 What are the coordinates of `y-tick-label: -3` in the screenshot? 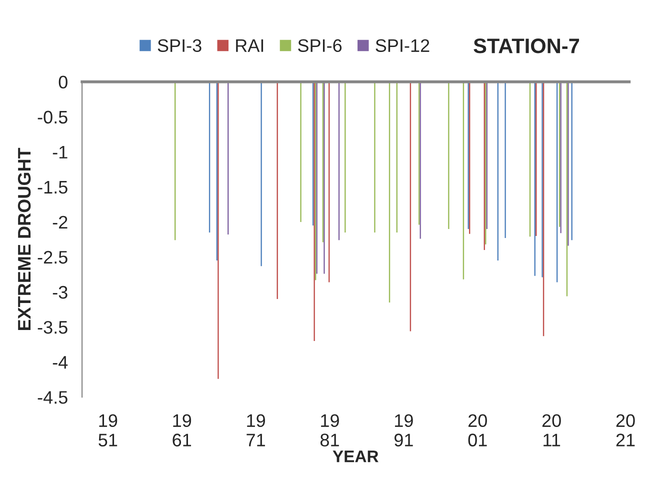 It's located at (60, 292).